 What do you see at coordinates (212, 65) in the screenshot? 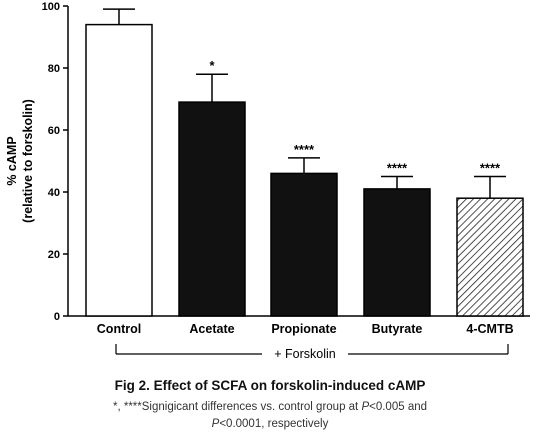
I see `significance-marker: *` at bounding box center [212, 65].